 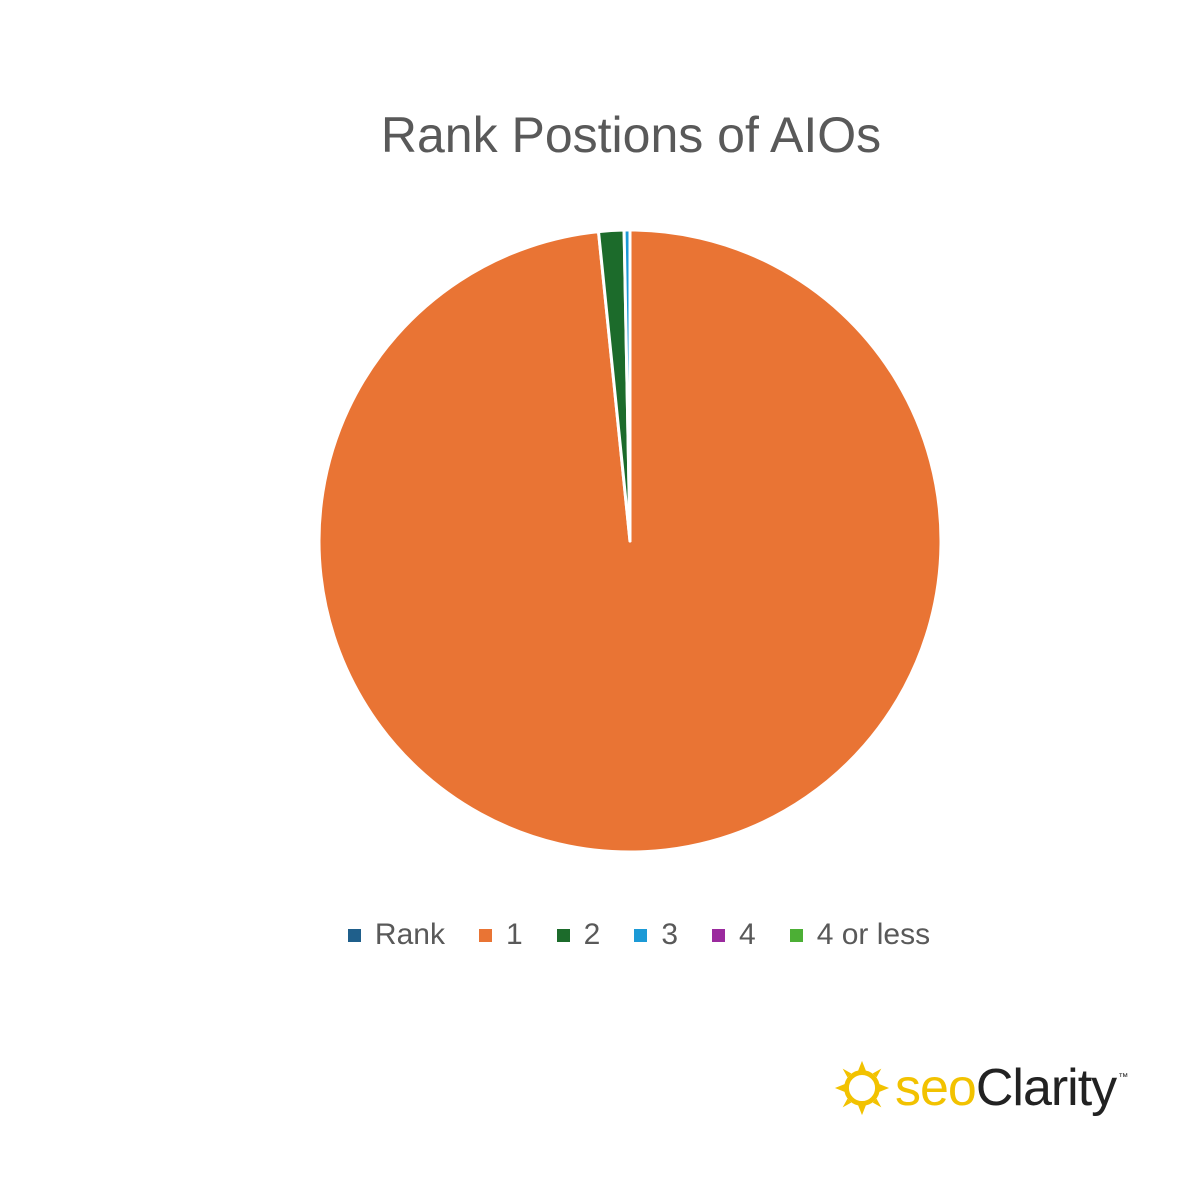 What do you see at coordinates (578, 935) in the screenshot?
I see `legend-item-2: 2` at bounding box center [578, 935].